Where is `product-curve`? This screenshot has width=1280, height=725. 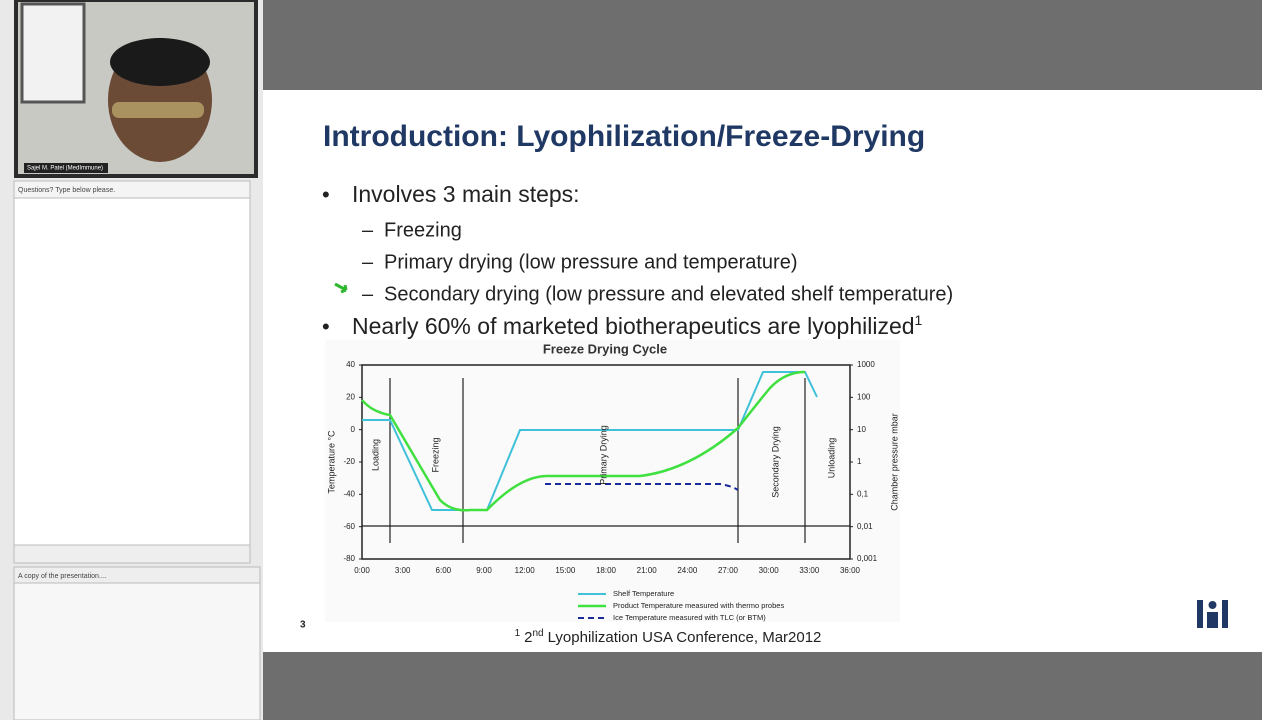
product-curve is located at coordinates (583, 441).